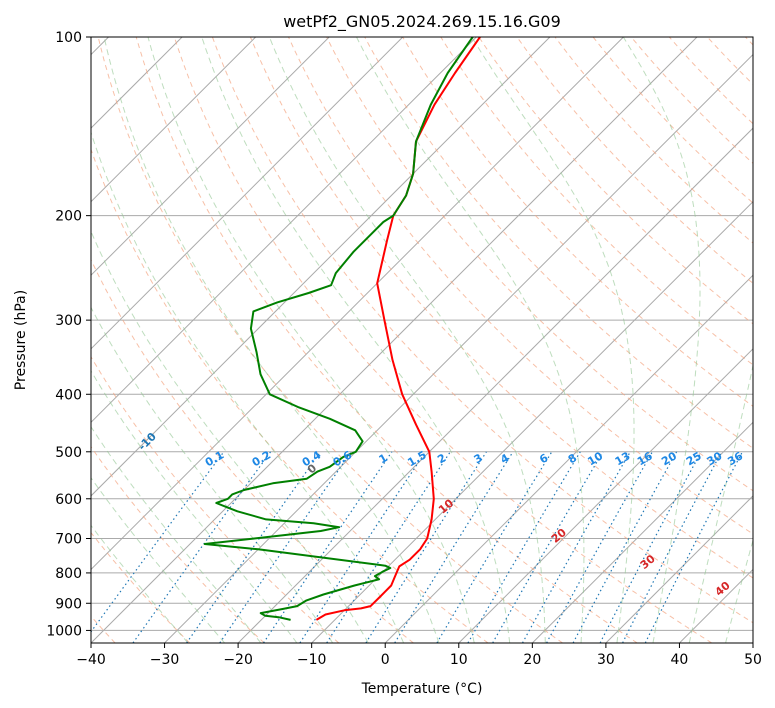 This screenshot has width=775, height=708. What do you see at coordinates (68, 38) in the screenshot?
I see `y-tick-label: 100` at bounding box center [68, 38].